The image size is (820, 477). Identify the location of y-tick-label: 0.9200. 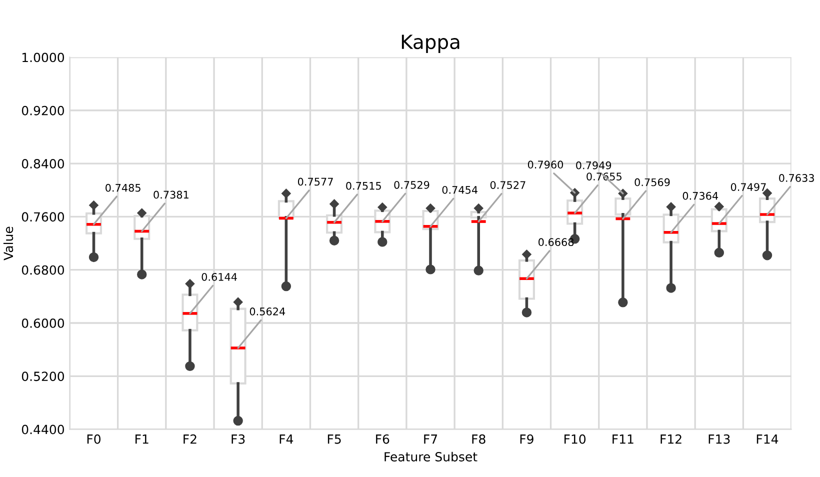
(43, 111).